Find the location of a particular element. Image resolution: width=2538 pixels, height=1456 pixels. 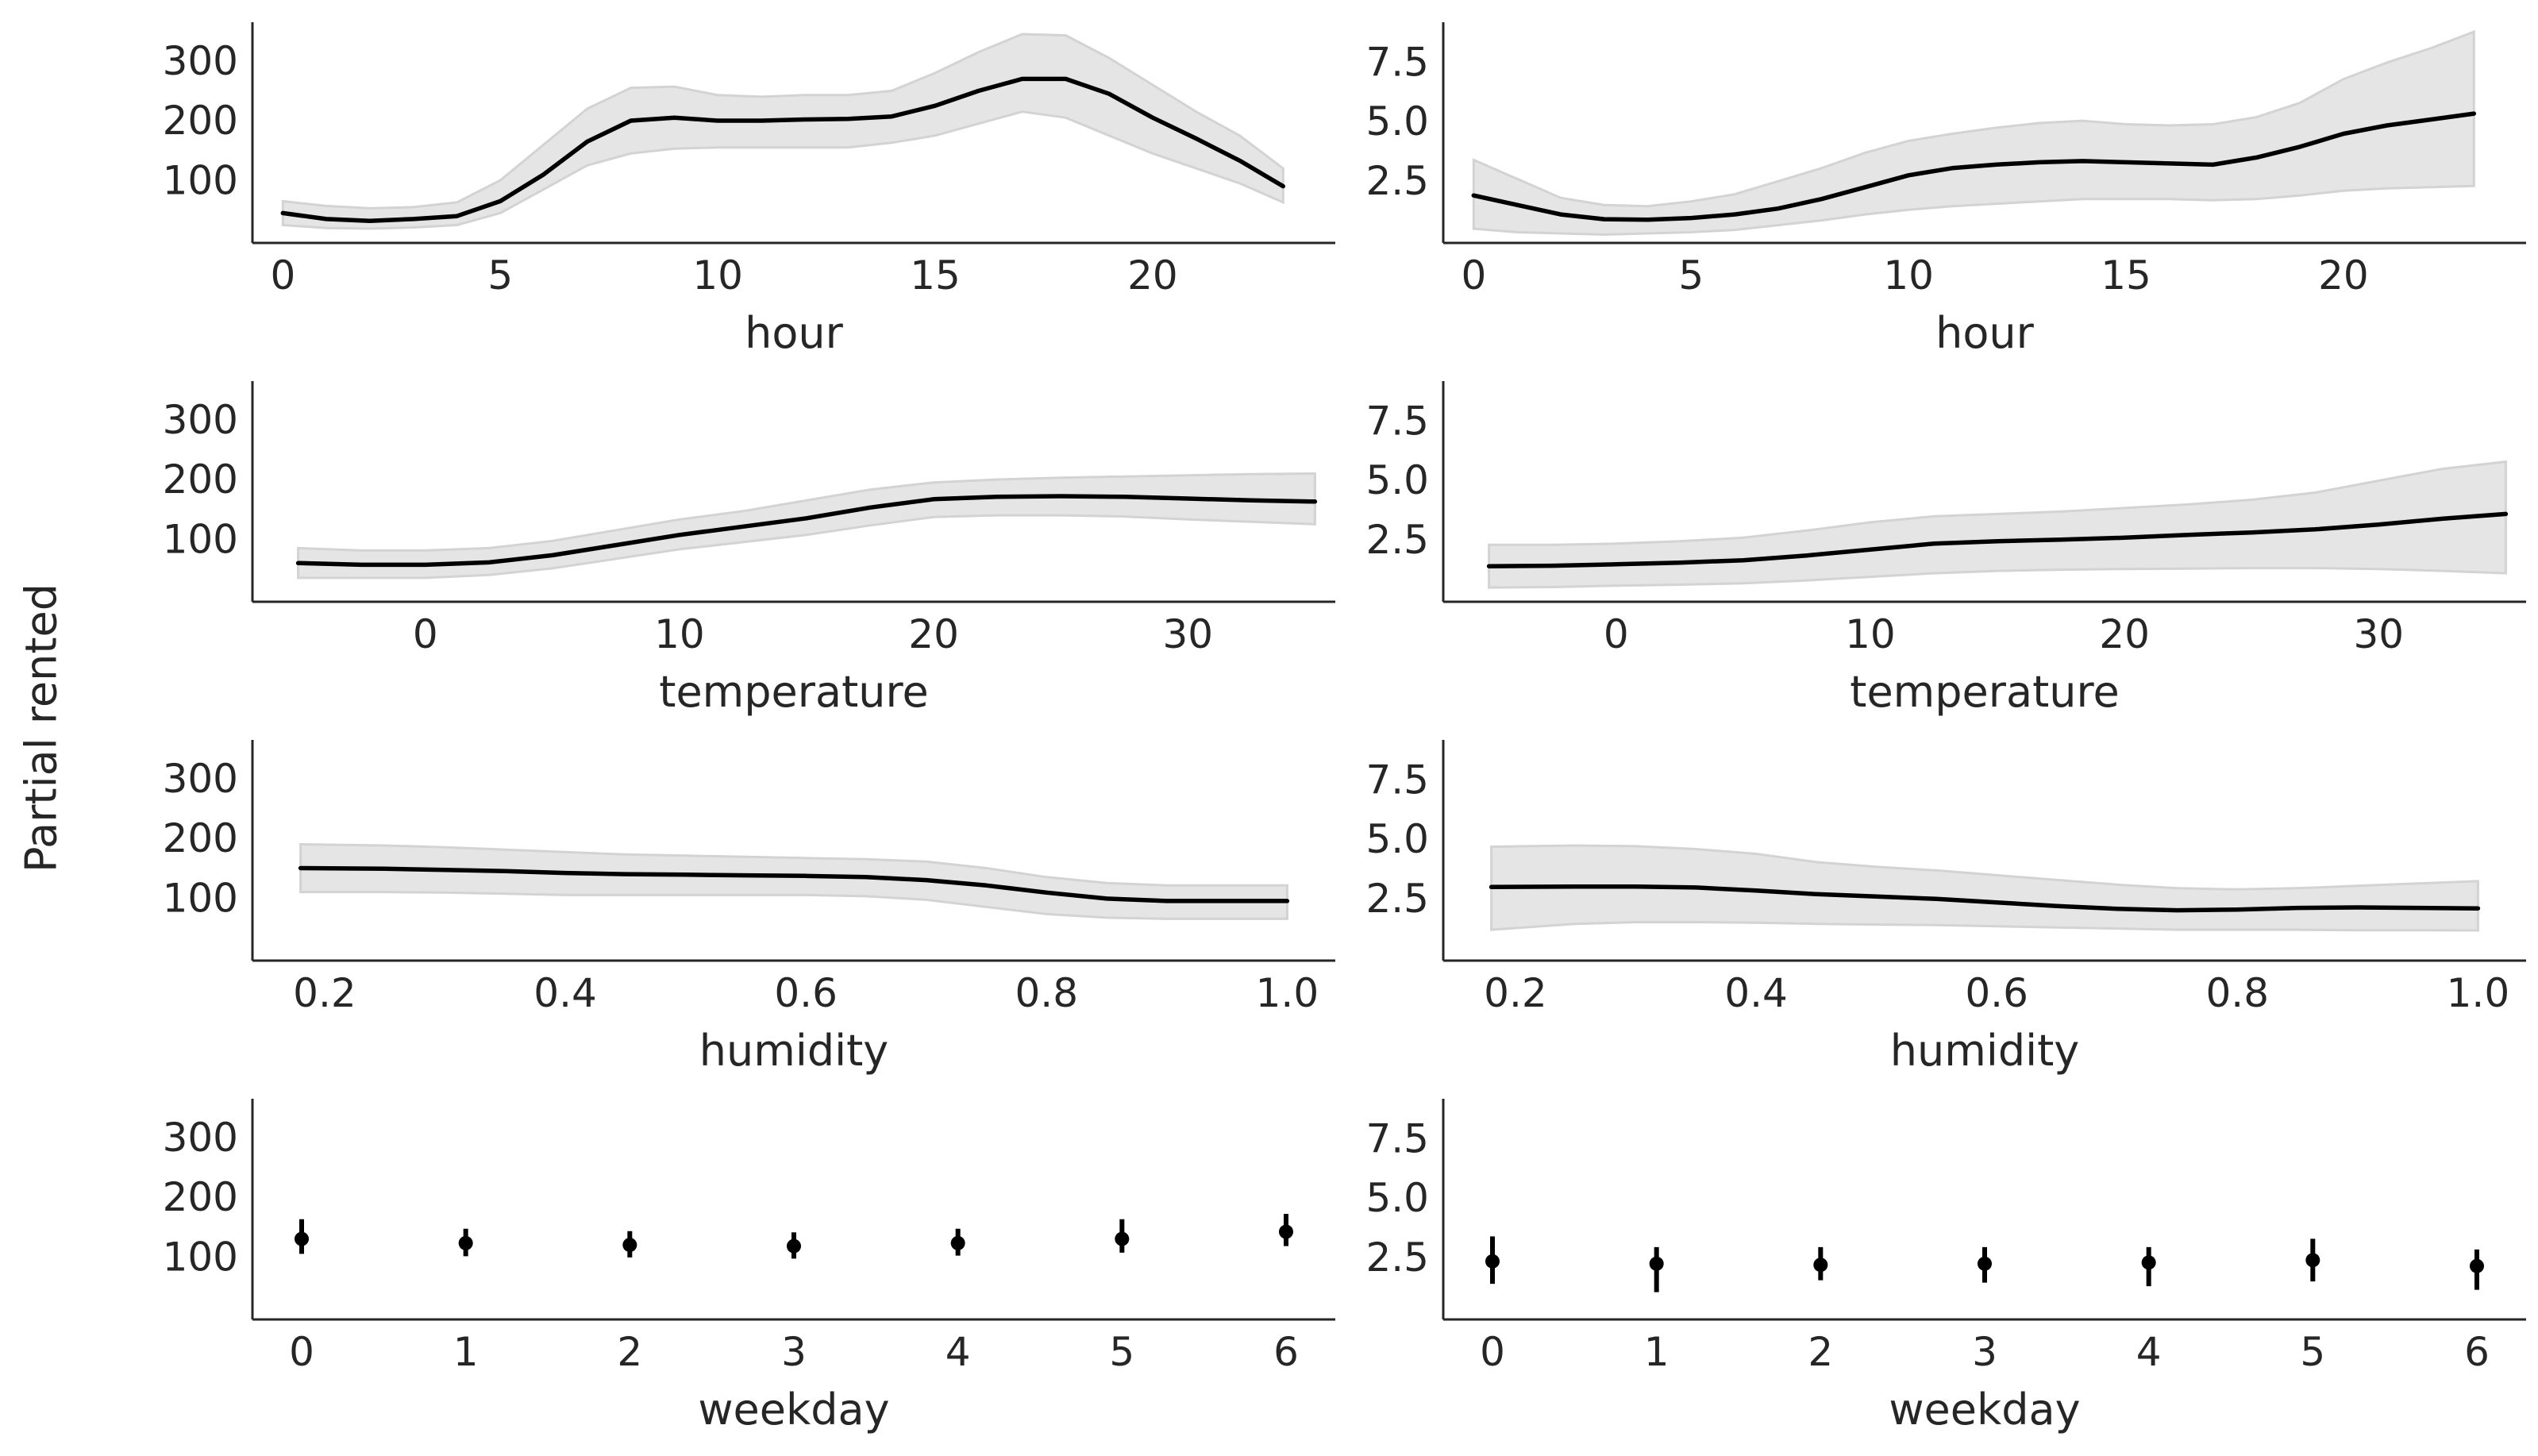

panel-2: 0 5 10 15 20 2.5 5.0 7.5 hour is located at coordinates (1945, 190).